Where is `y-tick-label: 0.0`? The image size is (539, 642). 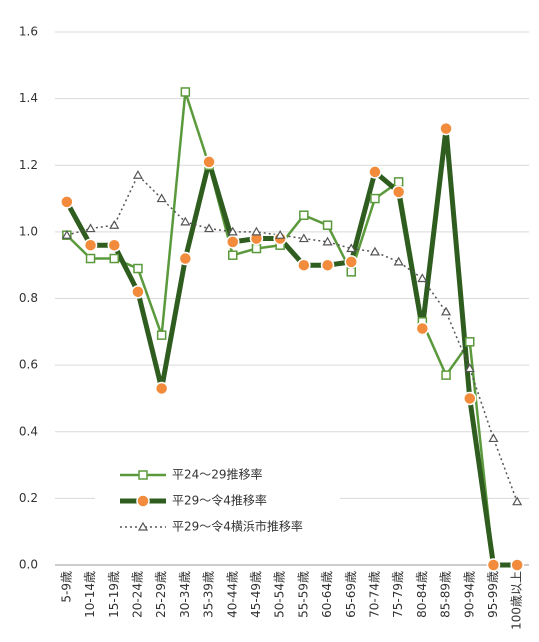 y-tick-label: 0.0 is located at coordinates (28, 565).